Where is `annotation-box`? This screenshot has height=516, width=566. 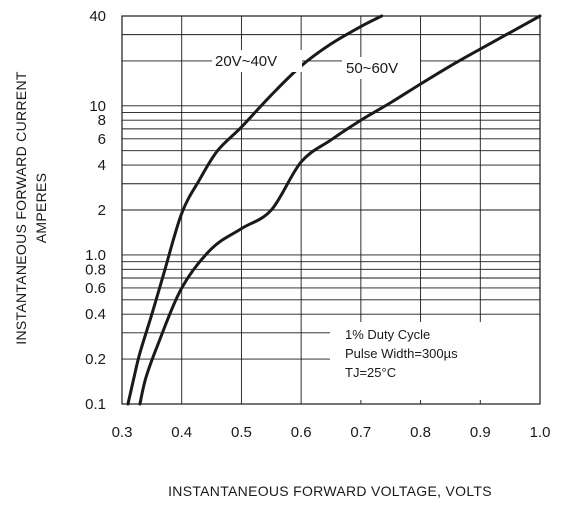
annotation-box is located at coordinates (435, 361).